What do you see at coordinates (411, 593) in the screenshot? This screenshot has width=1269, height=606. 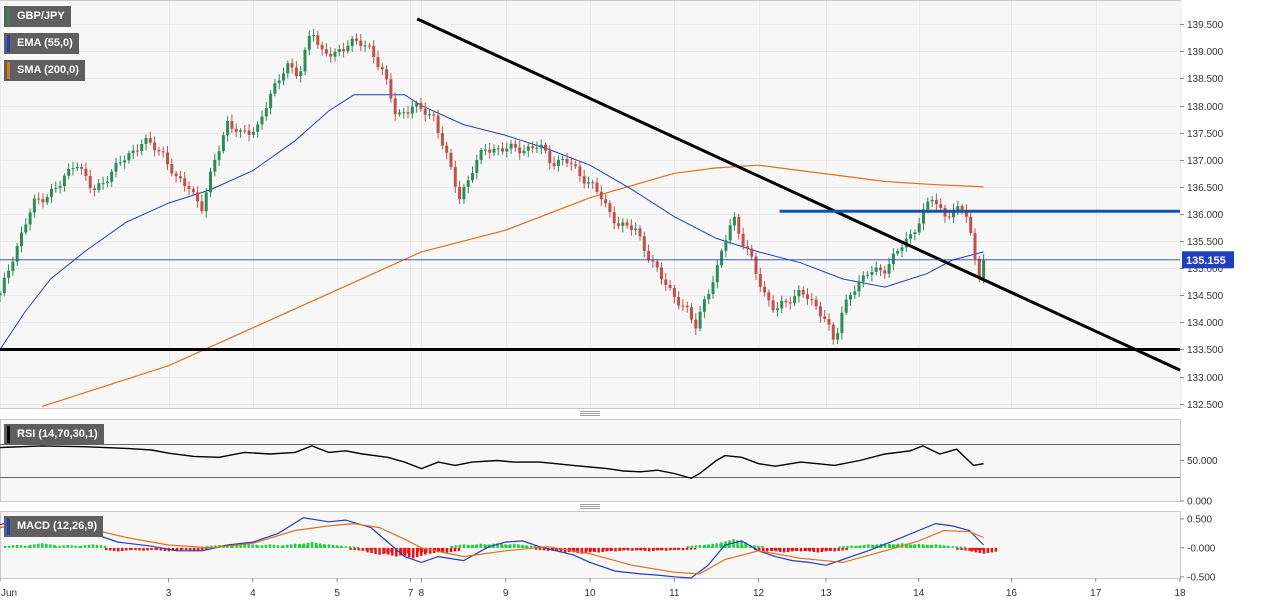 I see `time-tick-label: 7` at bounding box center [411, 593].